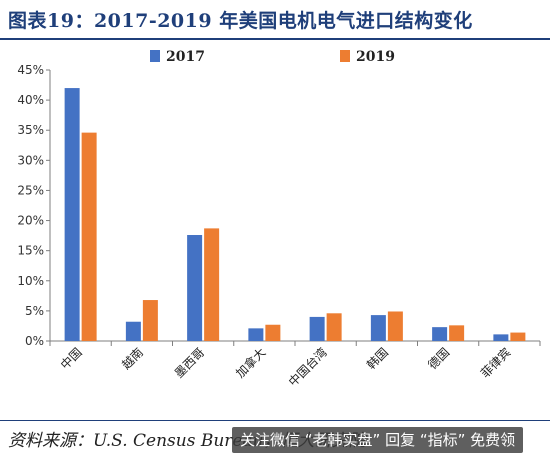  I want to click on title-divider, so click(275, 39).